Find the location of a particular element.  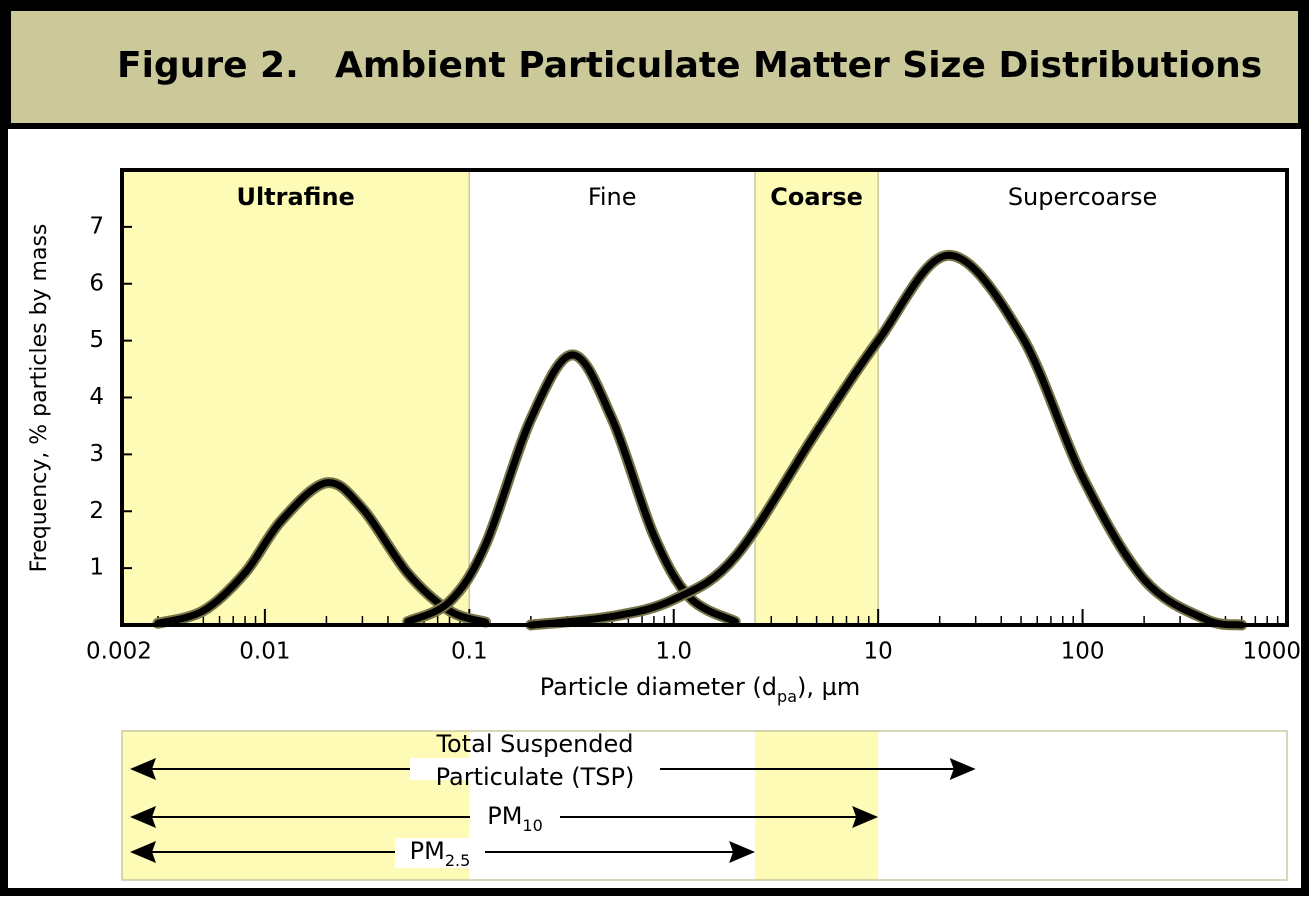

y-tick-label: 7 is located at coordinates (96, 226).